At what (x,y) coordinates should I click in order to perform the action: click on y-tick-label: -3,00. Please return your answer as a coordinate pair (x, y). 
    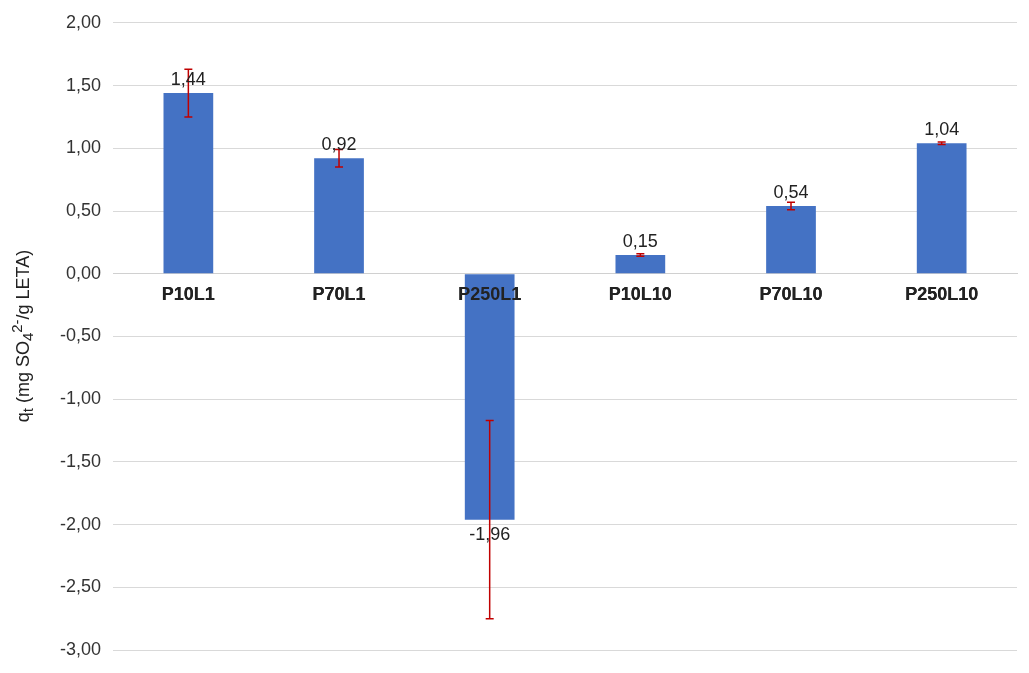
    Looking at the image, I should click on (81, 649).